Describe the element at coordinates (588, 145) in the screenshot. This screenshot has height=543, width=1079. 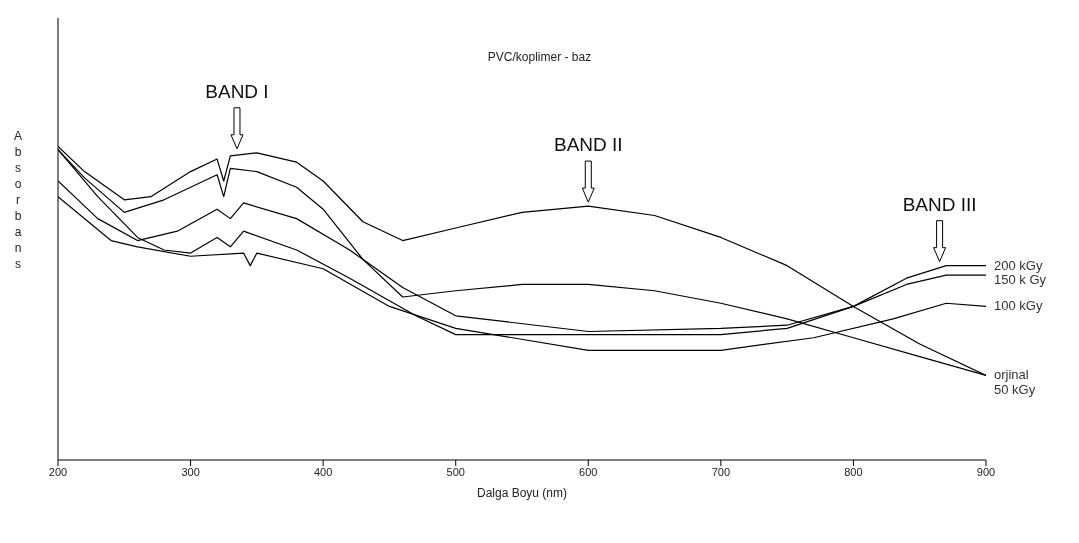
I see `annotation: BAND II` at that location.